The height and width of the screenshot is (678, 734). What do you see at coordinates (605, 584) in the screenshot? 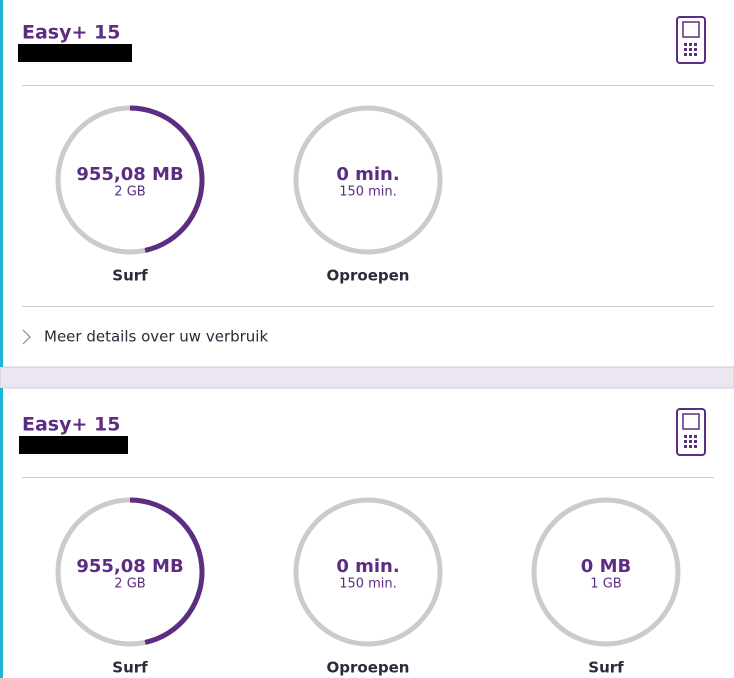
I see `gauge-limit: 1 GB` at bounding box center [605, 584].